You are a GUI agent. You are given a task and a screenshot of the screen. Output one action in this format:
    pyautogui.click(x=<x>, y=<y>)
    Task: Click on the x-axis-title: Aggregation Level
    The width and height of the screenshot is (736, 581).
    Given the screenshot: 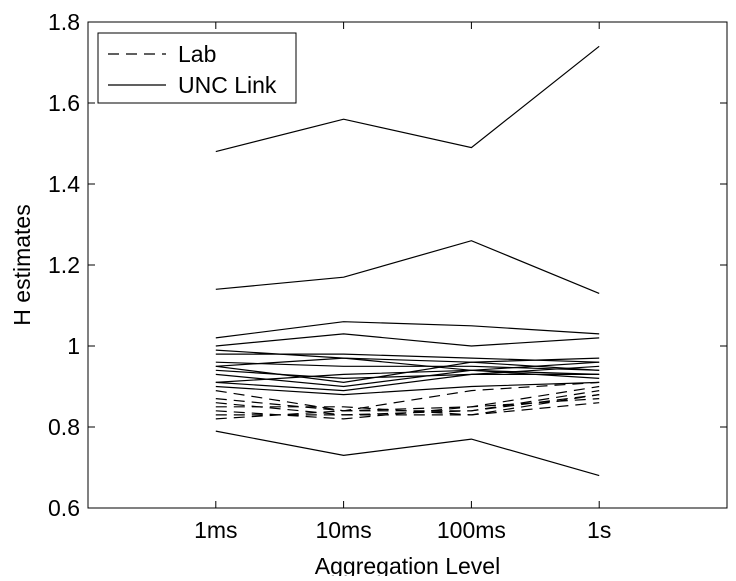 What is the action you would take?
    pyautogui.click(x=407, y=564)
    